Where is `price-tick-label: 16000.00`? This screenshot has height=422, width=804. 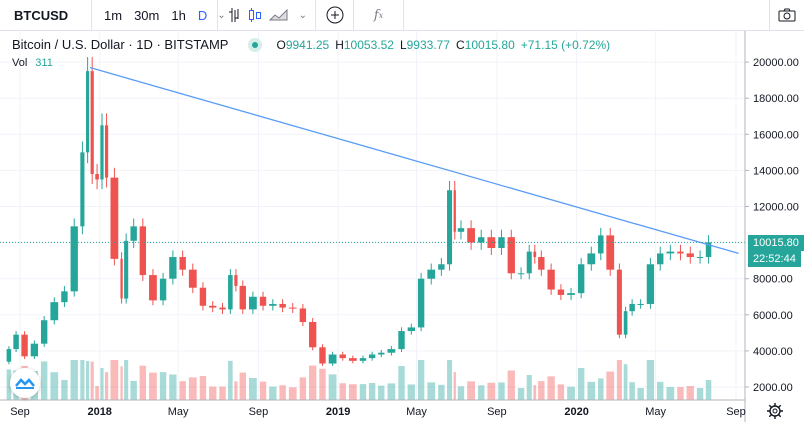
price-tick-label: 16000.00 is located at coordinates (776, 135).